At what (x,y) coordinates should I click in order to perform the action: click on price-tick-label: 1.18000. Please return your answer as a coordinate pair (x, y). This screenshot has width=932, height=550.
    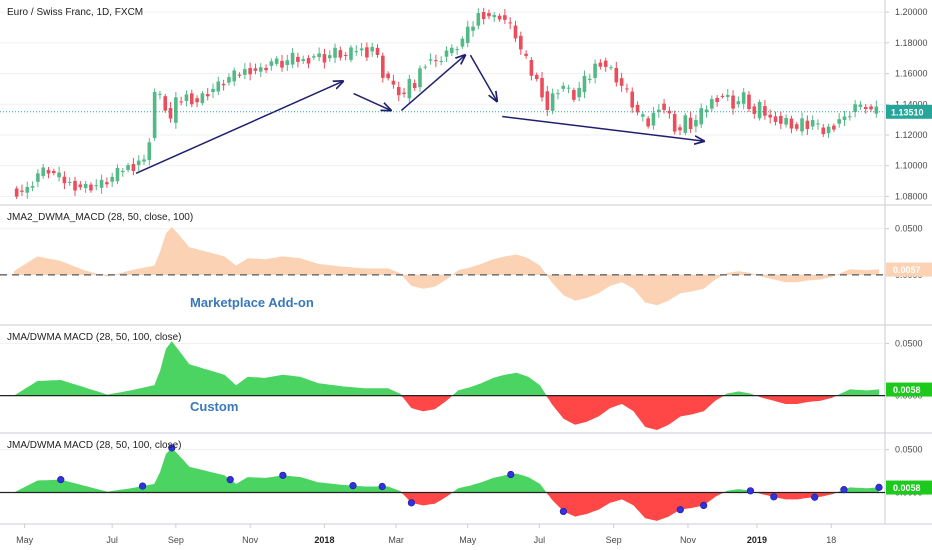
    Looking at the image, I should click on (911, 43).